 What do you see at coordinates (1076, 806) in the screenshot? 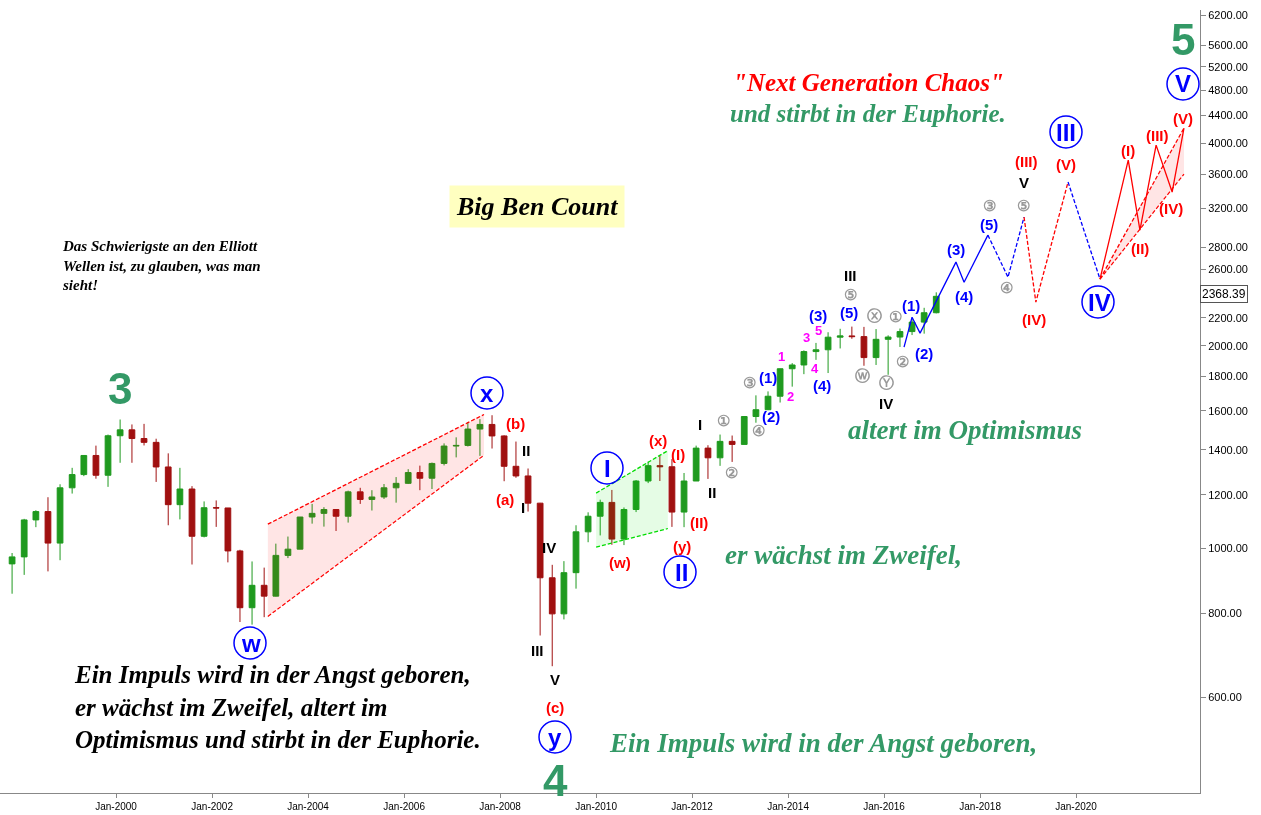
I see `x-tick-label: Jan-2020` at bounding box center [1076, 806].